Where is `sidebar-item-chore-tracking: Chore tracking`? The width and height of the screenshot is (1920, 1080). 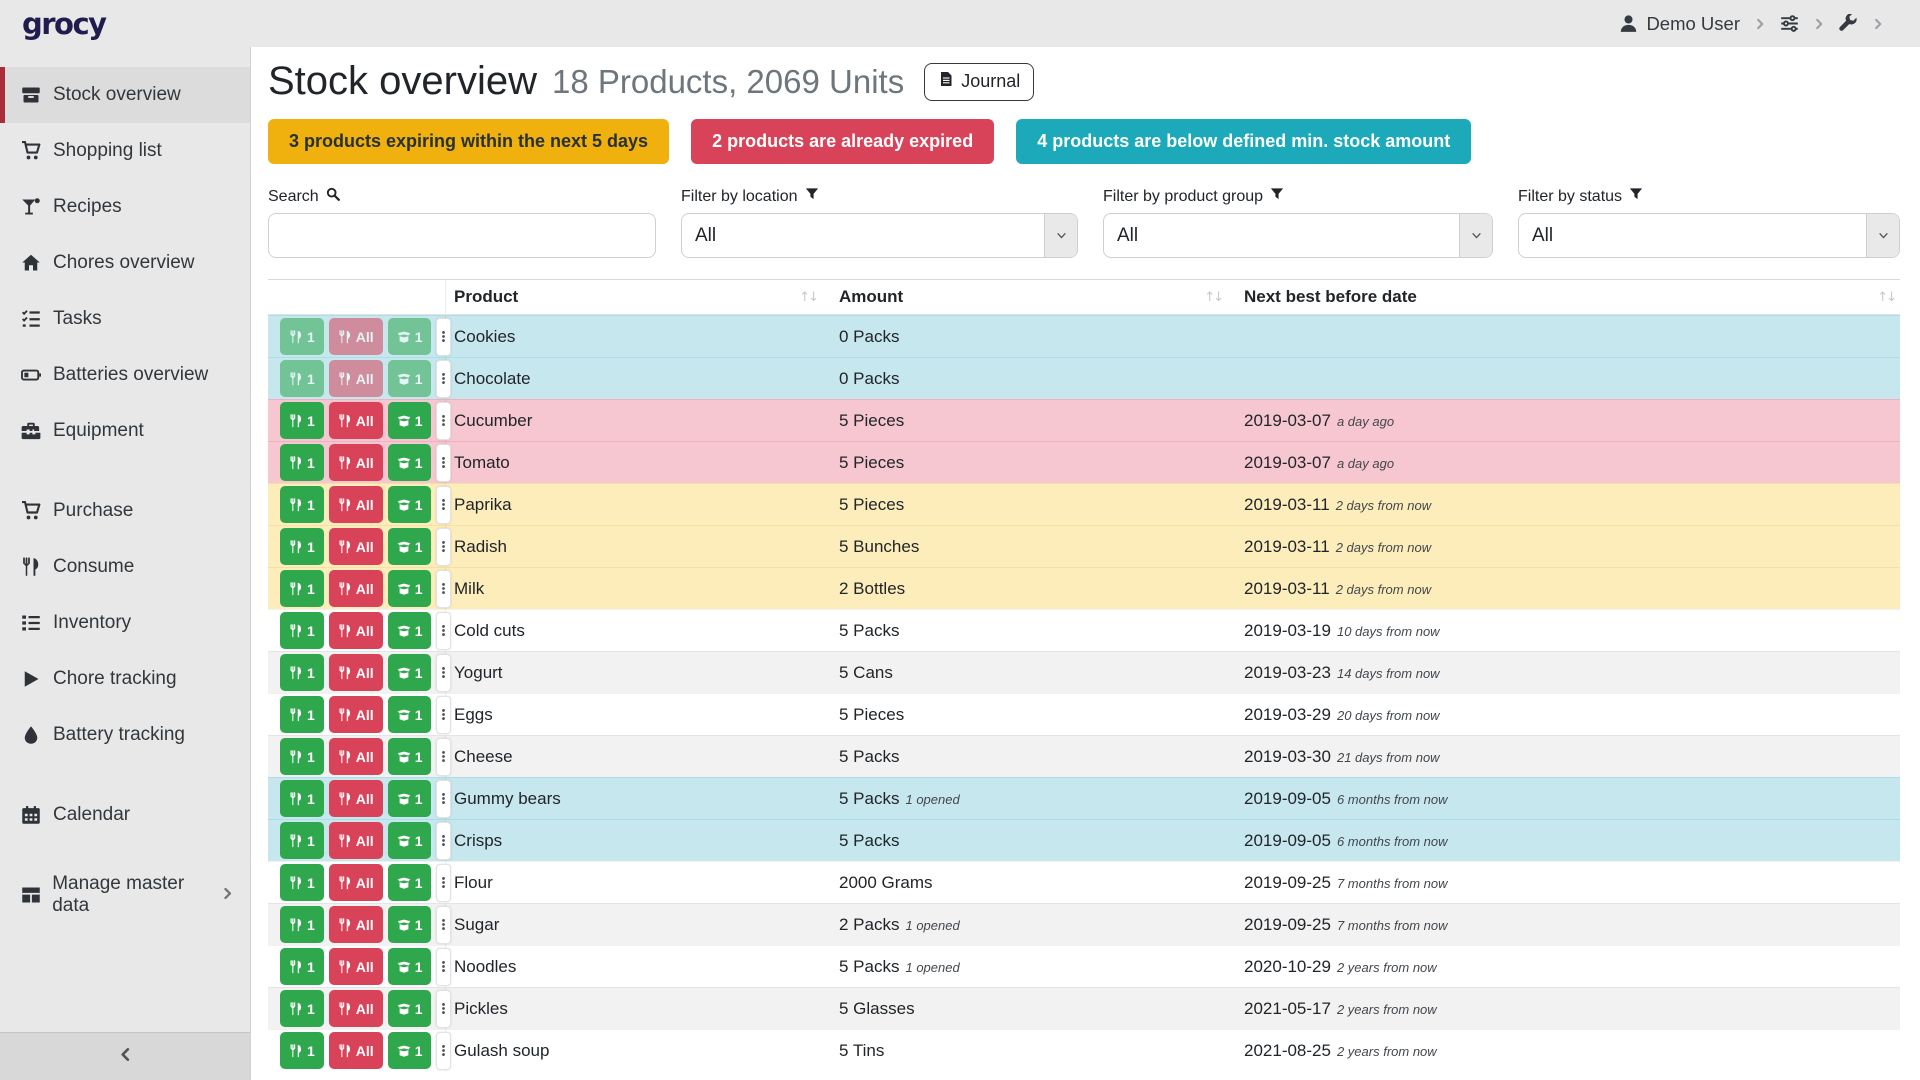
sidebar-item-chore-tracking: Chore tracking is located at coordinates (125, 679).